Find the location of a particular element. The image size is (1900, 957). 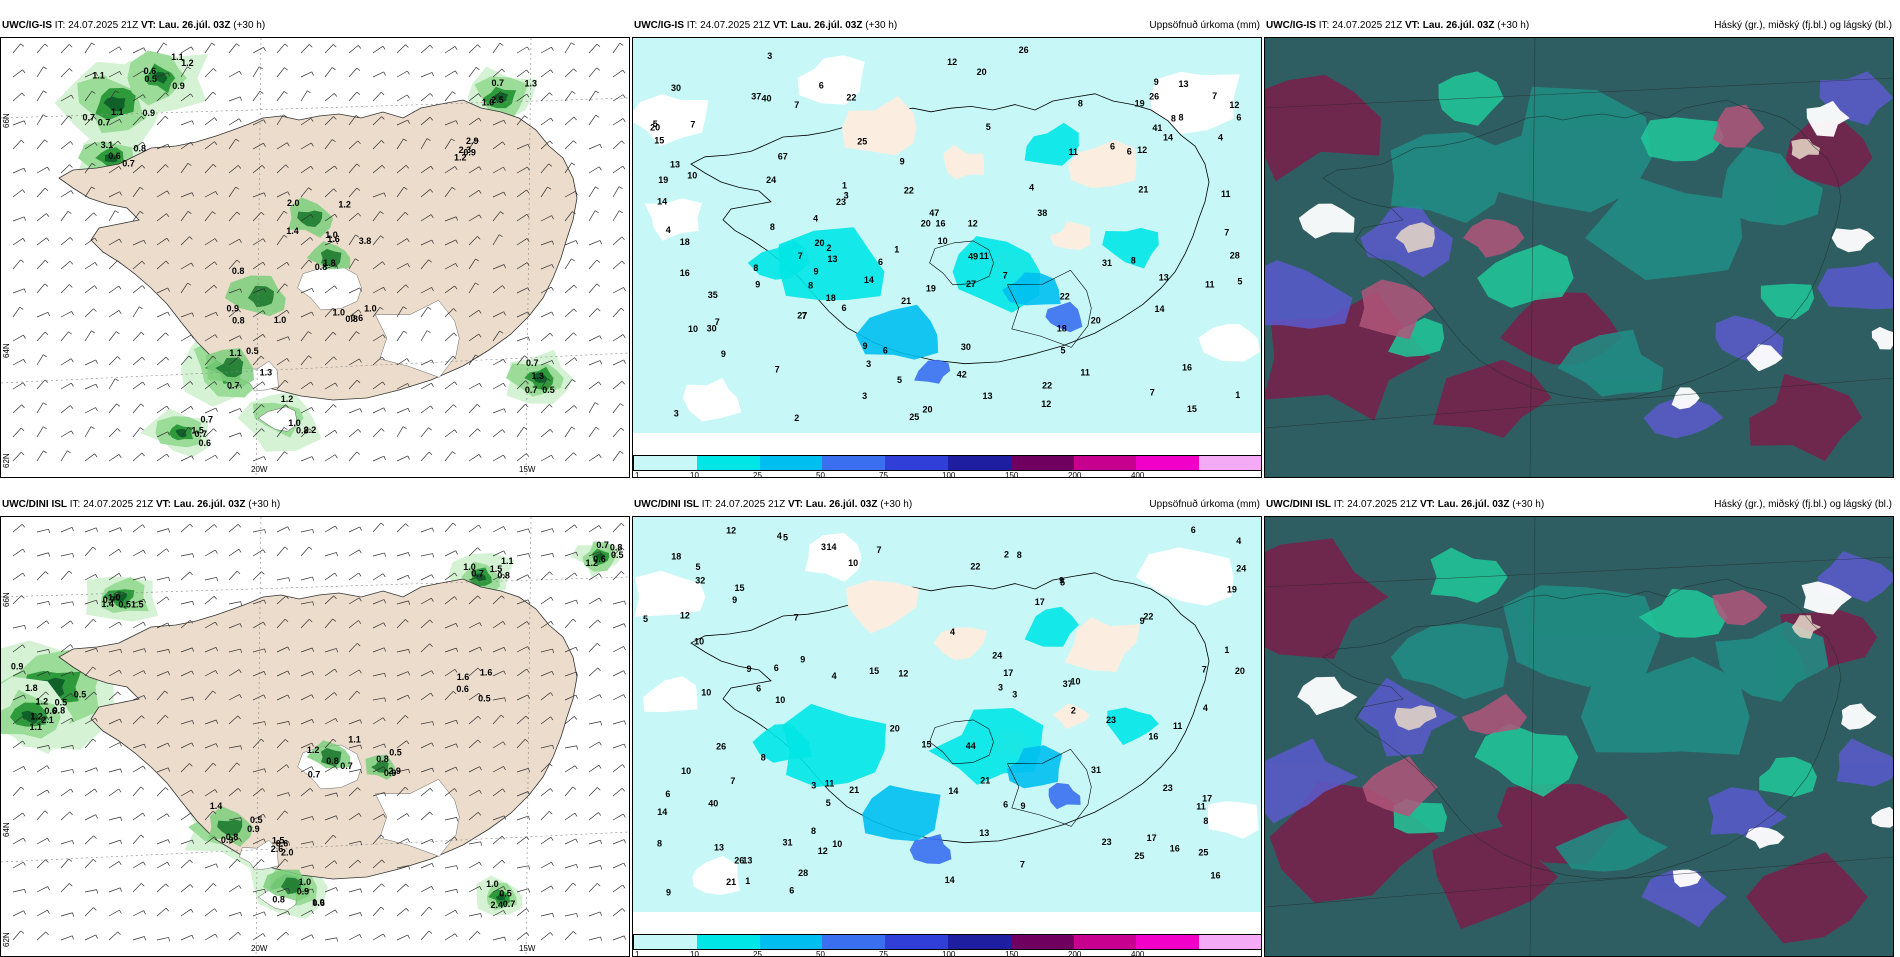

glacier-outline is located at coordinates (961, 742).